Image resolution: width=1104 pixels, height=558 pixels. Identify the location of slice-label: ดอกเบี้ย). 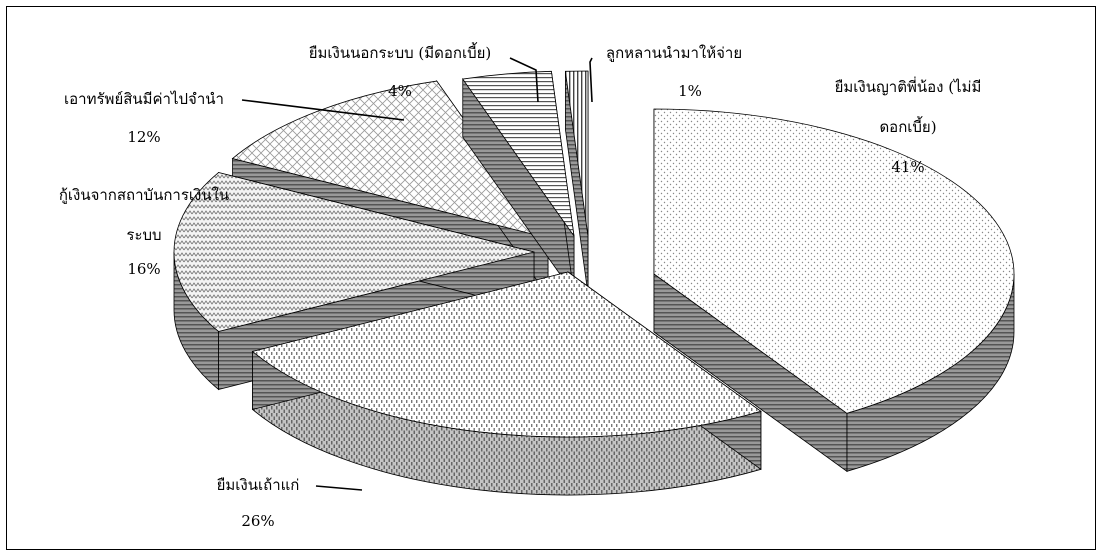
(907, 126).